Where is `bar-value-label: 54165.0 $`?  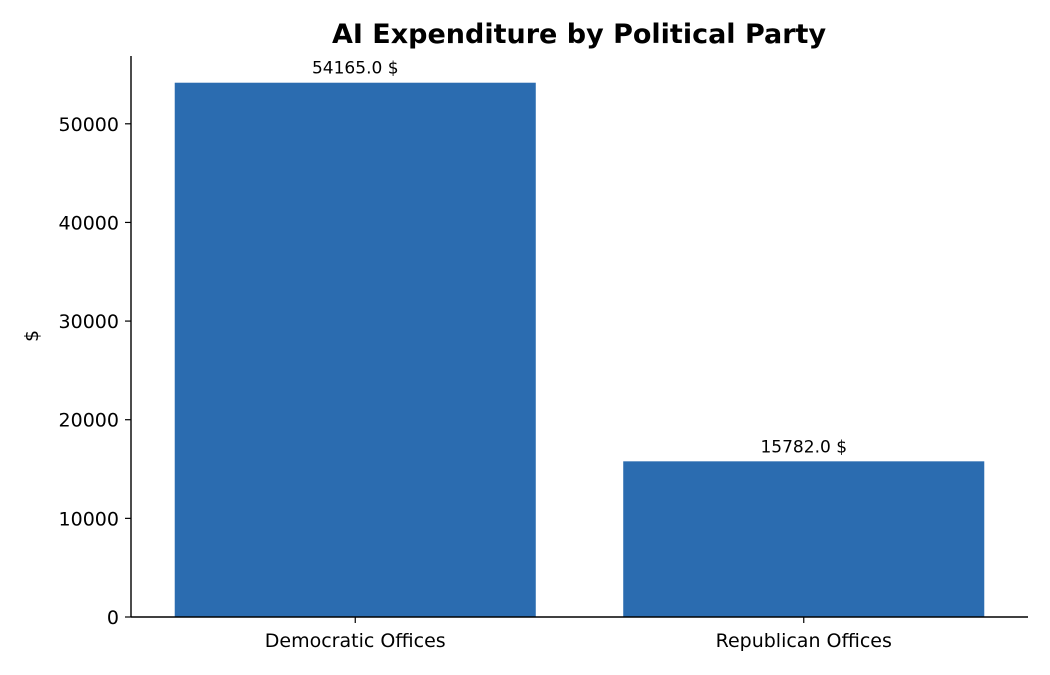 bar-value-label: 54165.0 $ is located at coordinates (355, 69).